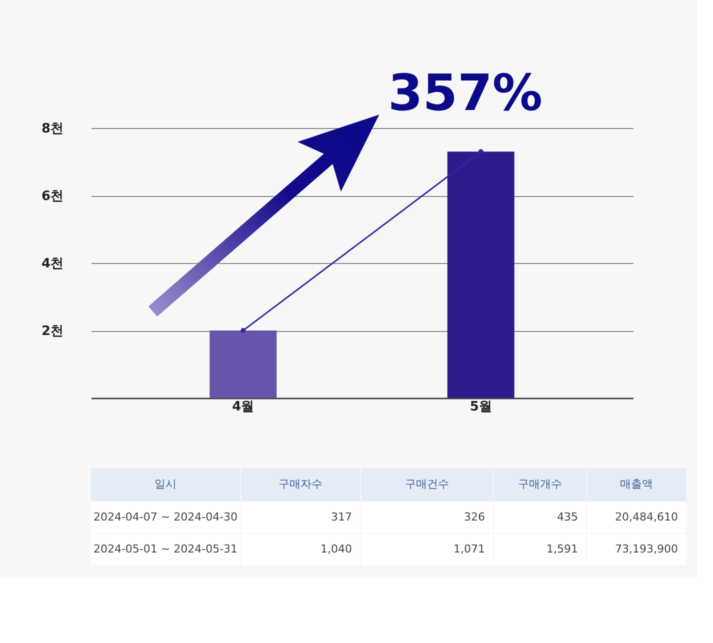  What do you see at coordinates (562, 549) in the screenshot?
I see `text: 1,591` at bounding box center [562, 549].